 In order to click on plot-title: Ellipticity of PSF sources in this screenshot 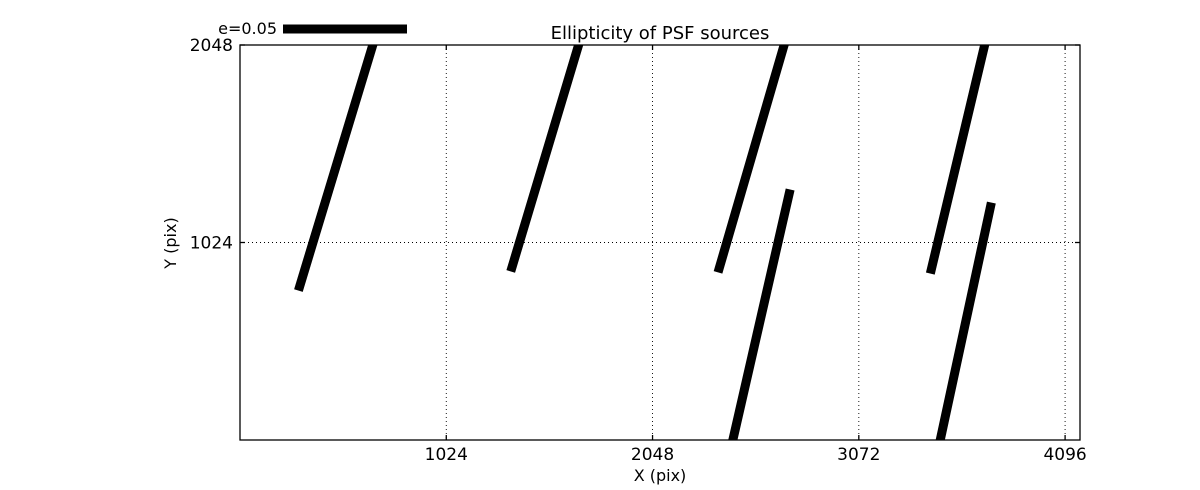, I will do `click(660, 33)`.